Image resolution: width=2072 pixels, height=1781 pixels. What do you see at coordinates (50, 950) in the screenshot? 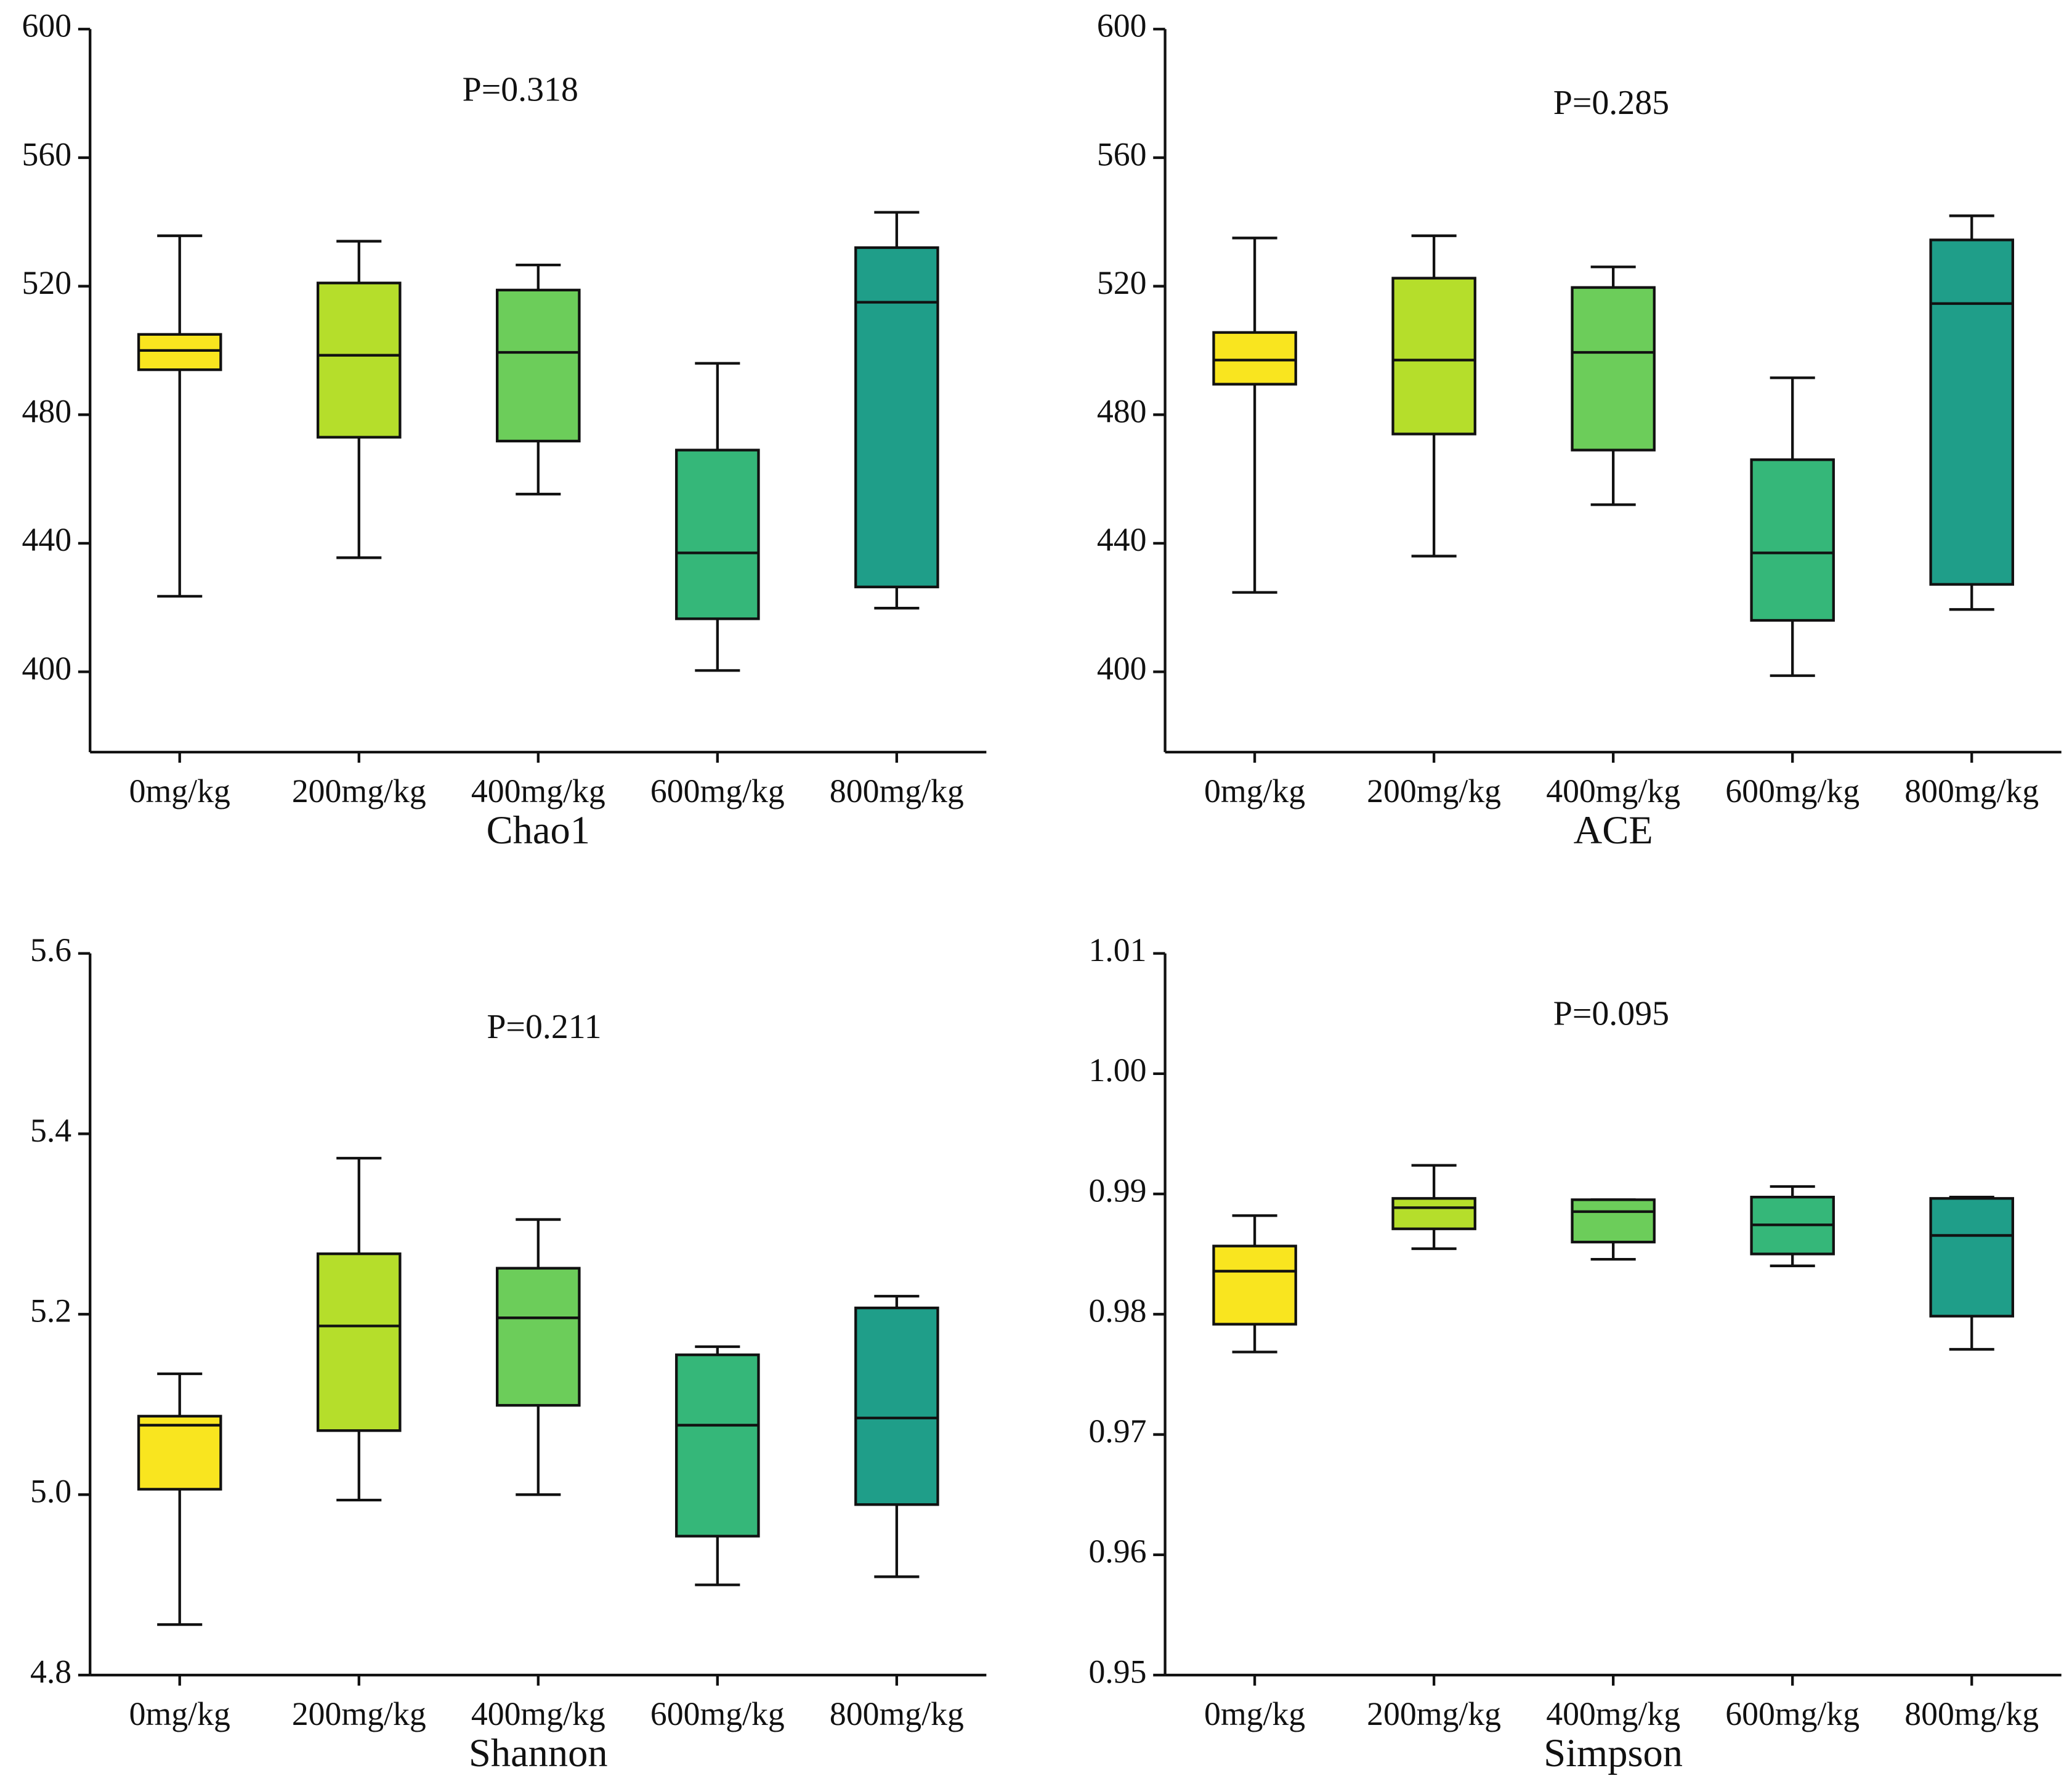
I see `y-tick-label: 5.6` at bounding box center [50, 950].